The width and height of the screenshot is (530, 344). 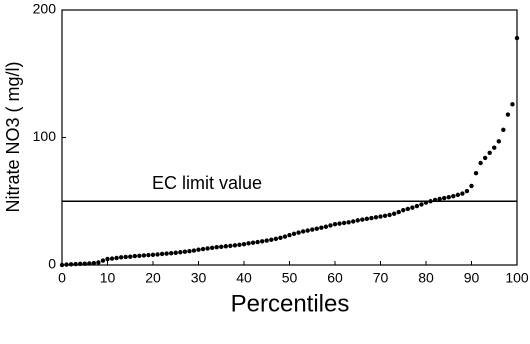 What do you see at coordinates (290, 303) in the screenshot?
I see `x-axis-label: Percentiles` at bounding box center [290, 303].